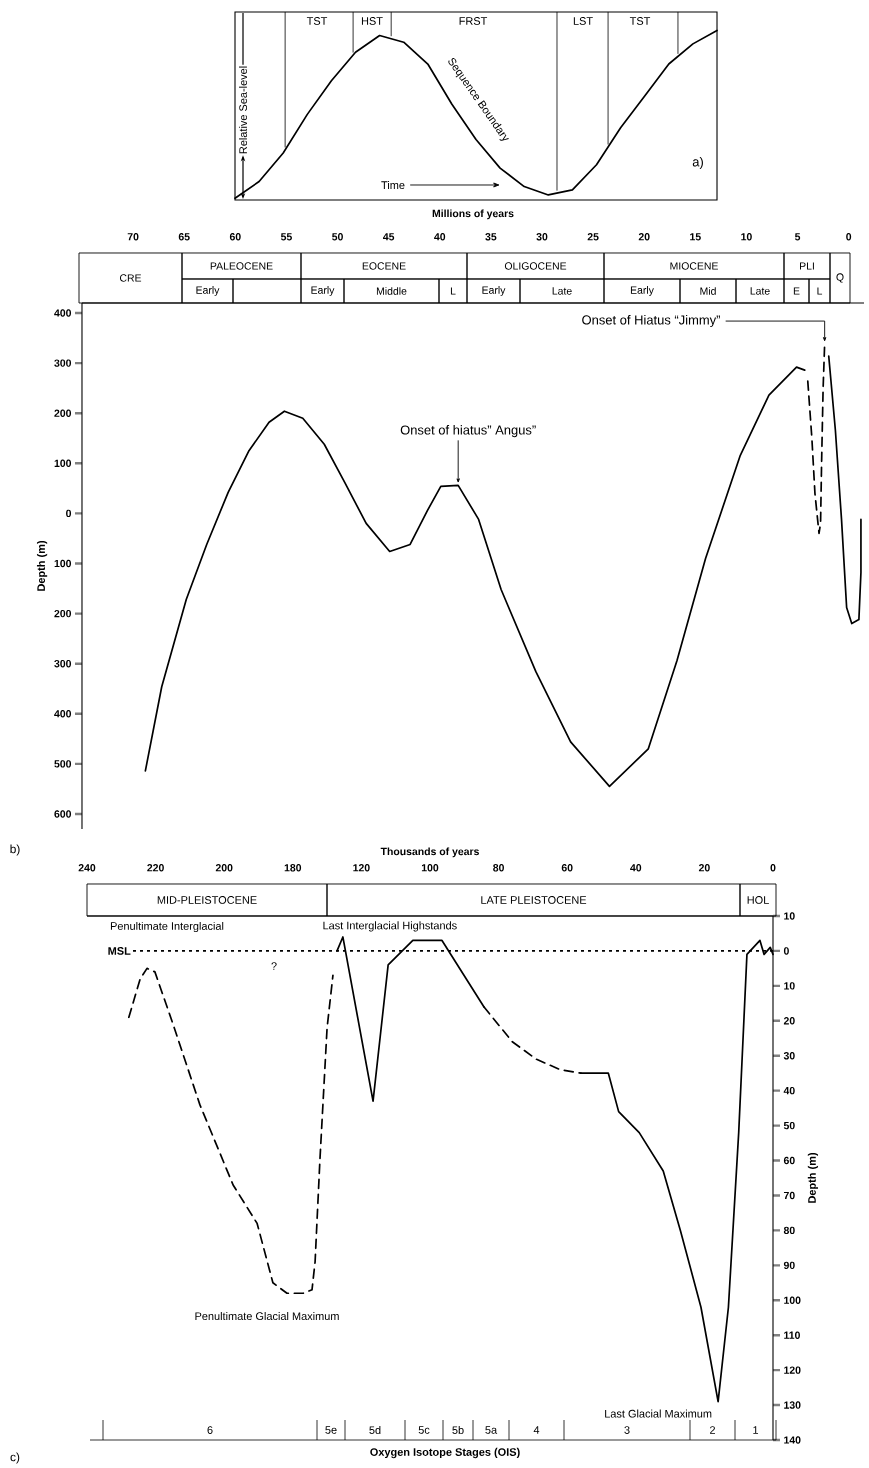 Image resolution: width=869 pixels, height=1468 pixels. What do you see at coordinates (491, 1430) in the screenshot?
I see `annotation: 5a` at bounding box center [491, 1430].